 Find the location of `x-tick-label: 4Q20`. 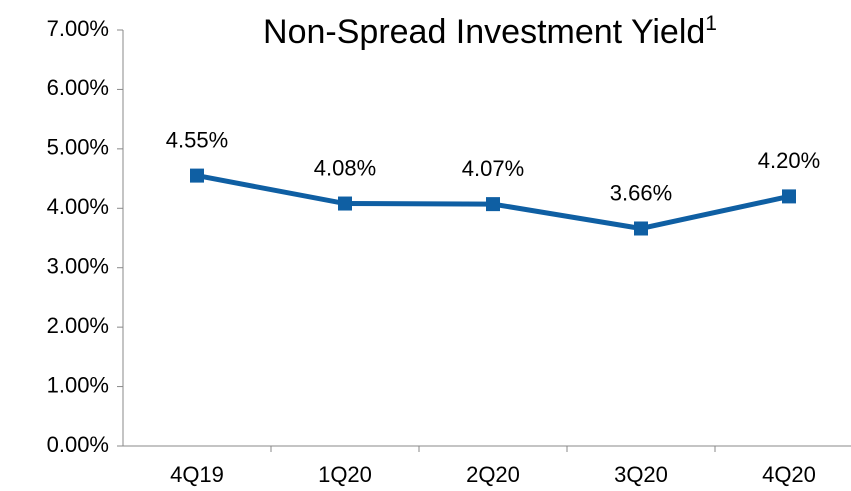

x-tick-label: 4Q20 is located at coordinates (789, 474).